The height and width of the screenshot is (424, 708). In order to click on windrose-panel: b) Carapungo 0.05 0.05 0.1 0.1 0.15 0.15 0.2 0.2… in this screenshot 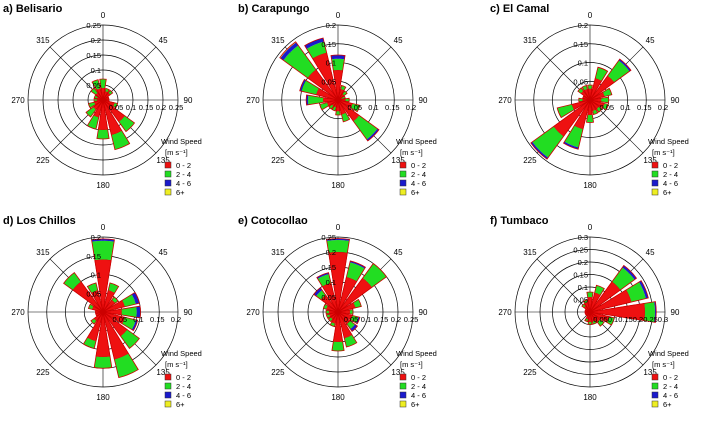, I will do `click(337, 100)`.